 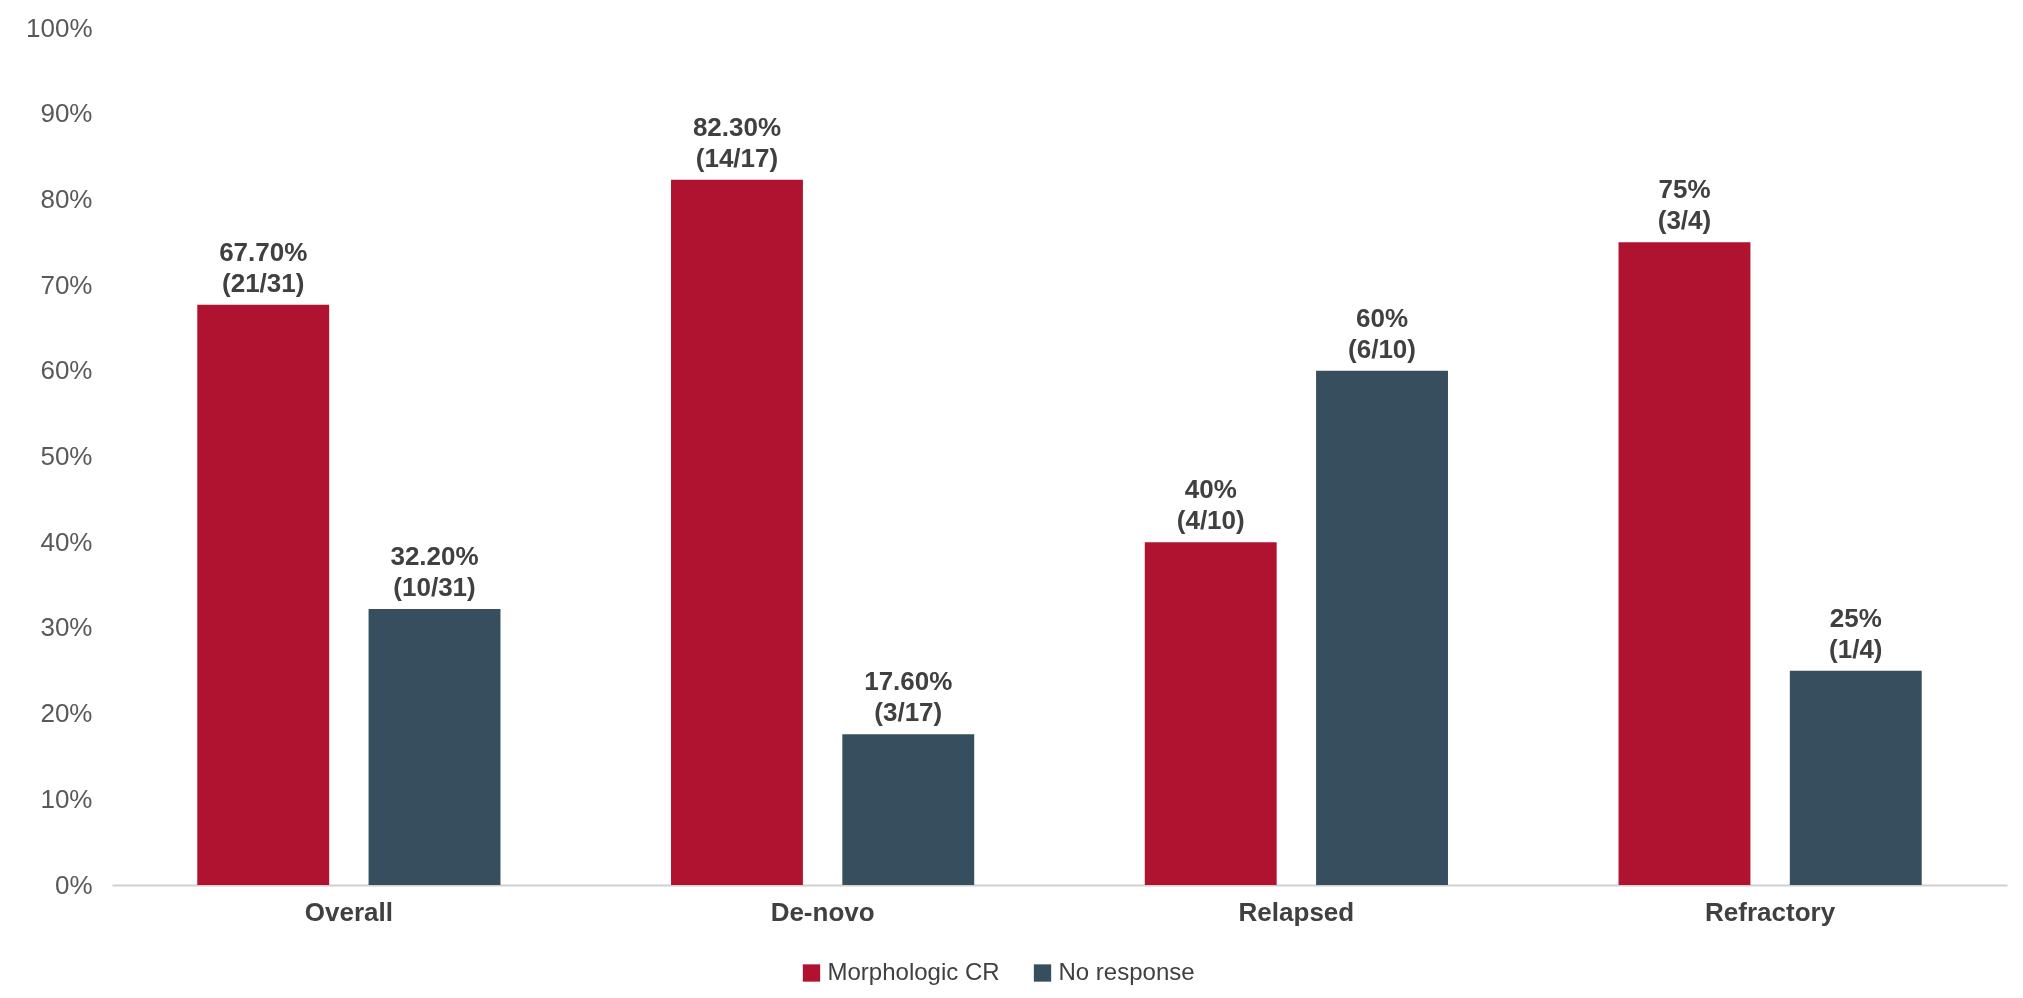 What do you see at coordinates (1856, 633) in the screenshot?
I see `text: 25% (1/4)` at bounding box center [1856, 633].